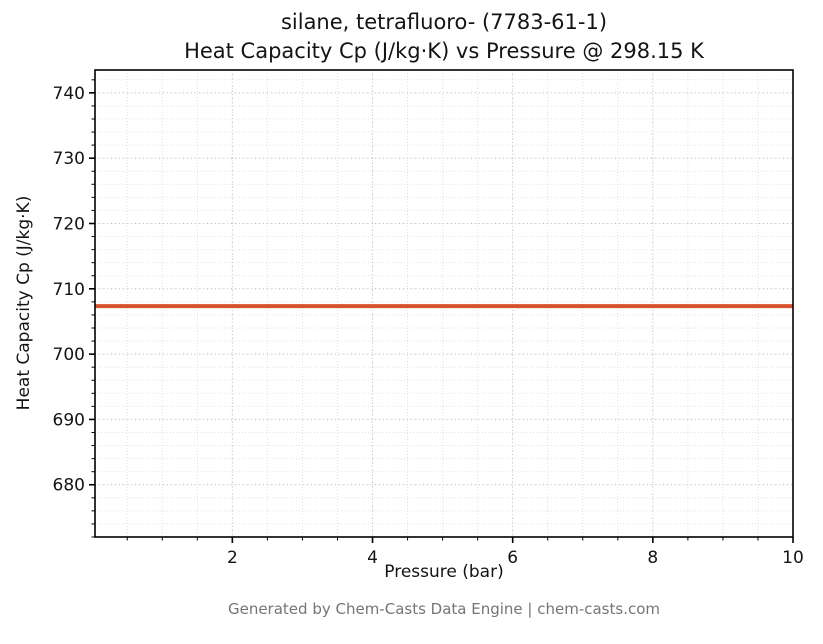 The width and height of the screenshot is (823, 644). I want to click on y-axis-label: Heat Capacity Cp (J/kg·K), so click(24, 303).